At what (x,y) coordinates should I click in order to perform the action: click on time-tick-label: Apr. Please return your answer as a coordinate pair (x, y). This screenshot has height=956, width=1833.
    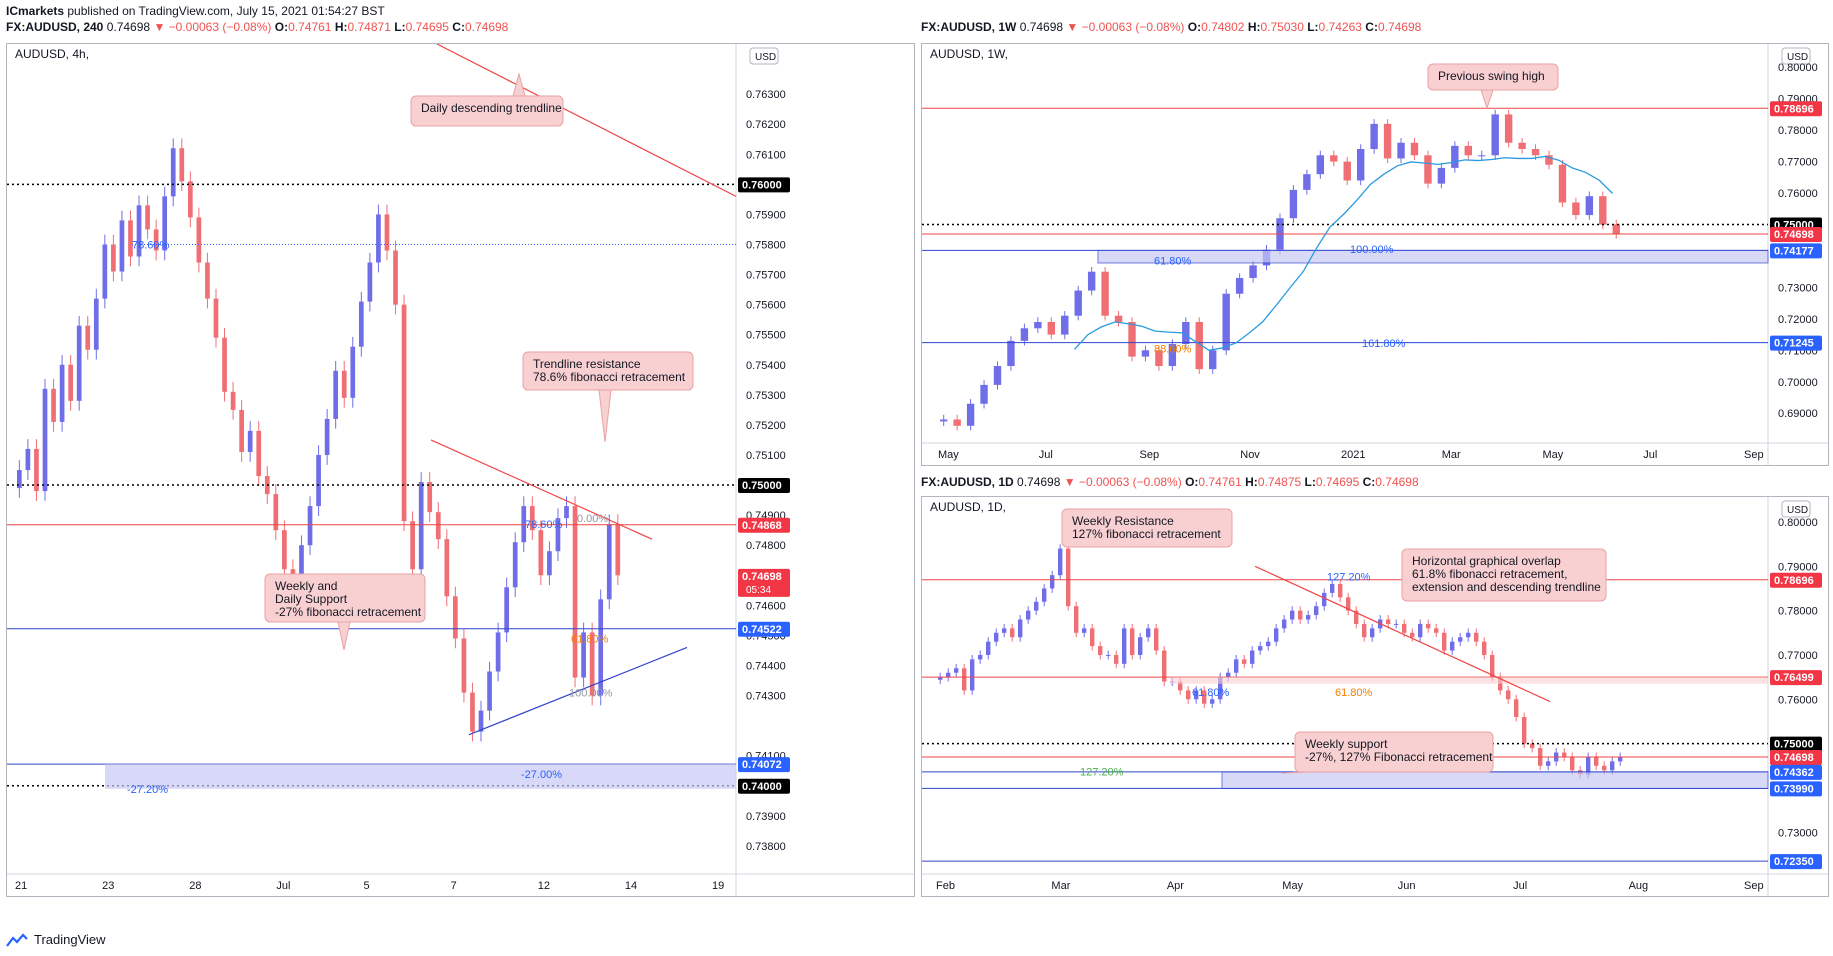
    Looking at the image, I should click on (1175, 886).